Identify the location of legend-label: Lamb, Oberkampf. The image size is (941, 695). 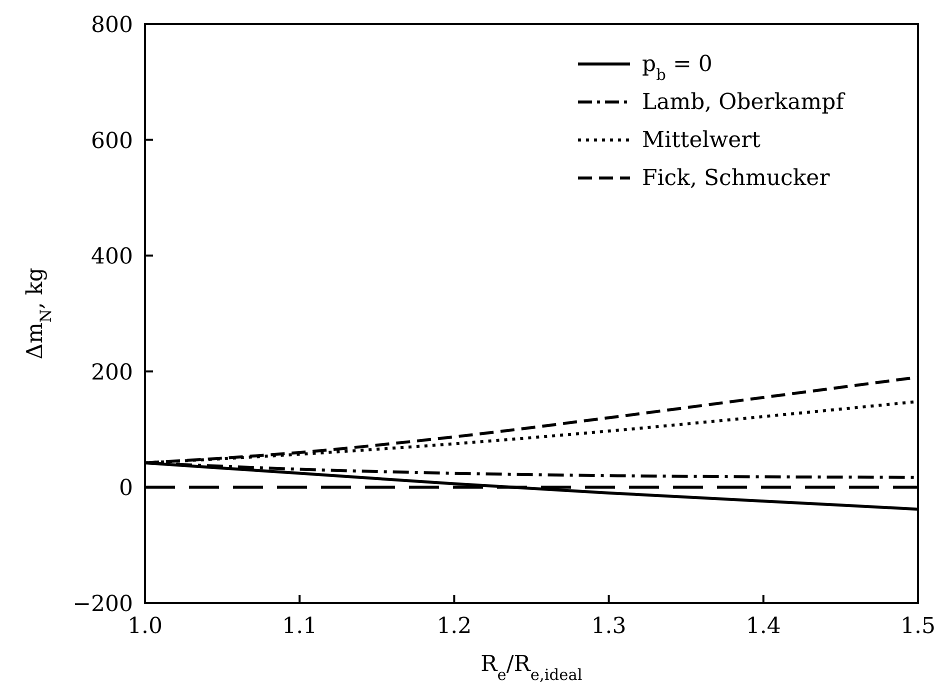
(744, 102).